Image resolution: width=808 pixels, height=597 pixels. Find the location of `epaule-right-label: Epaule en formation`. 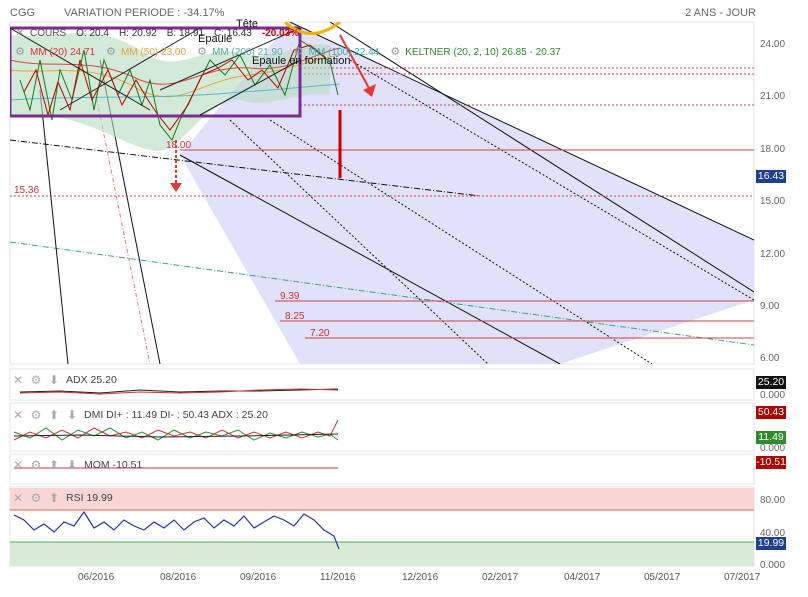

epaule-right-label: Epaule en formation is located at coordinates (301, 61).